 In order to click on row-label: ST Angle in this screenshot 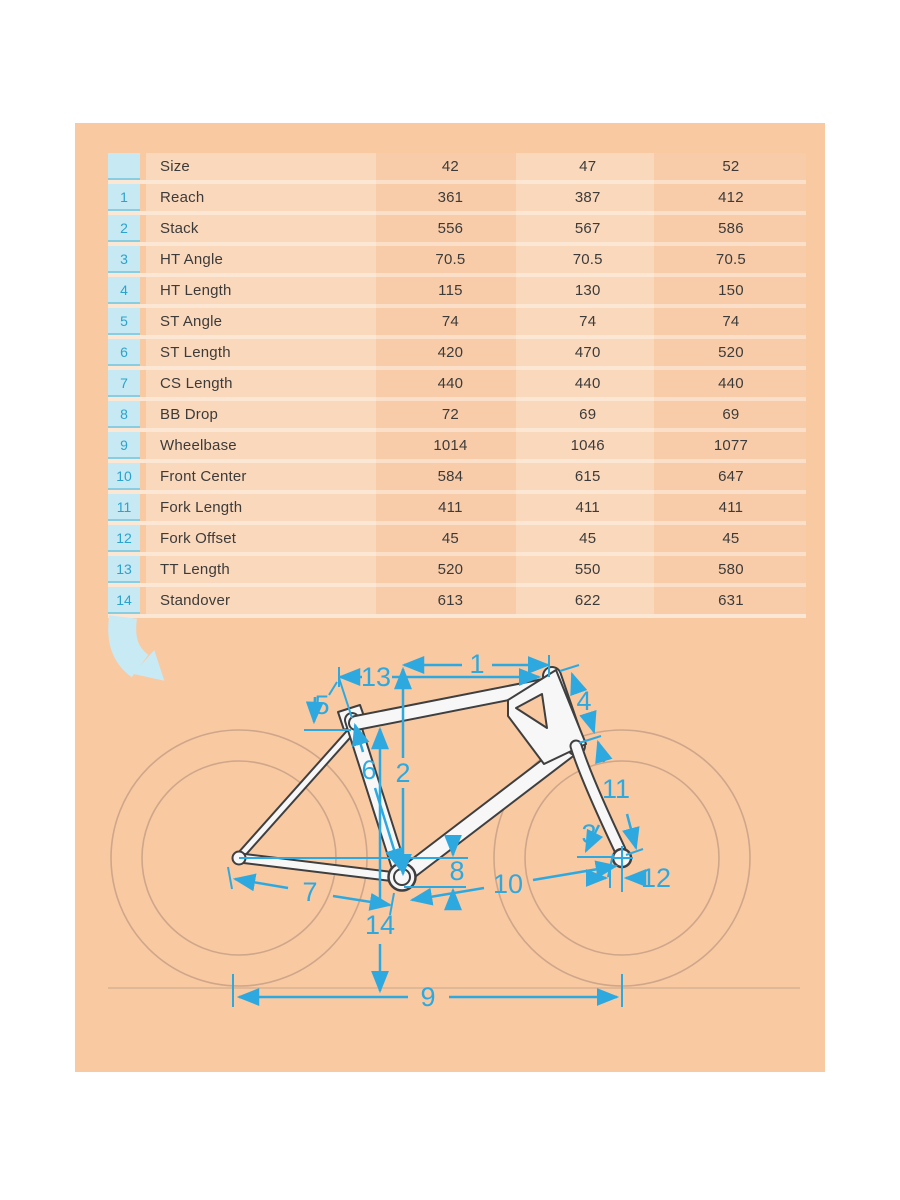, I will do `click(191, 321)`.